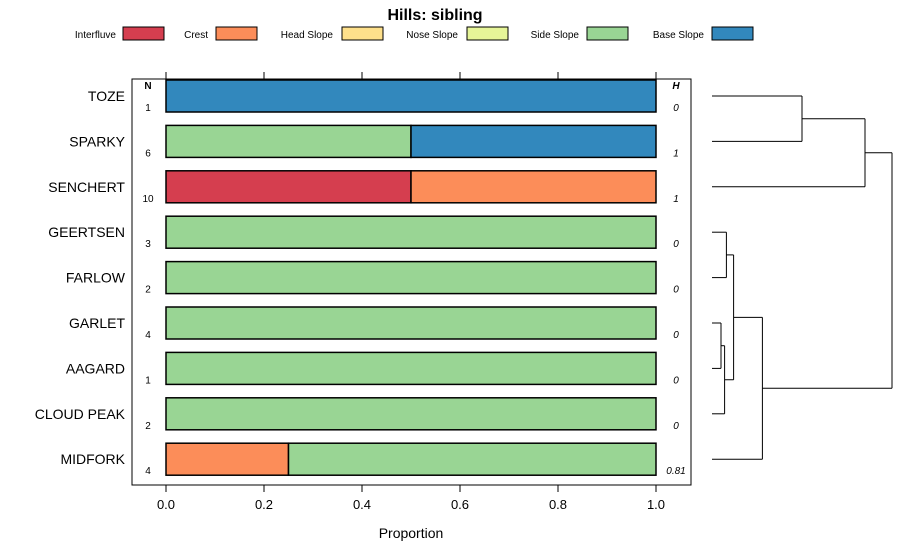  I want to click on legend-swatch-interfluve, so click(143, 33).